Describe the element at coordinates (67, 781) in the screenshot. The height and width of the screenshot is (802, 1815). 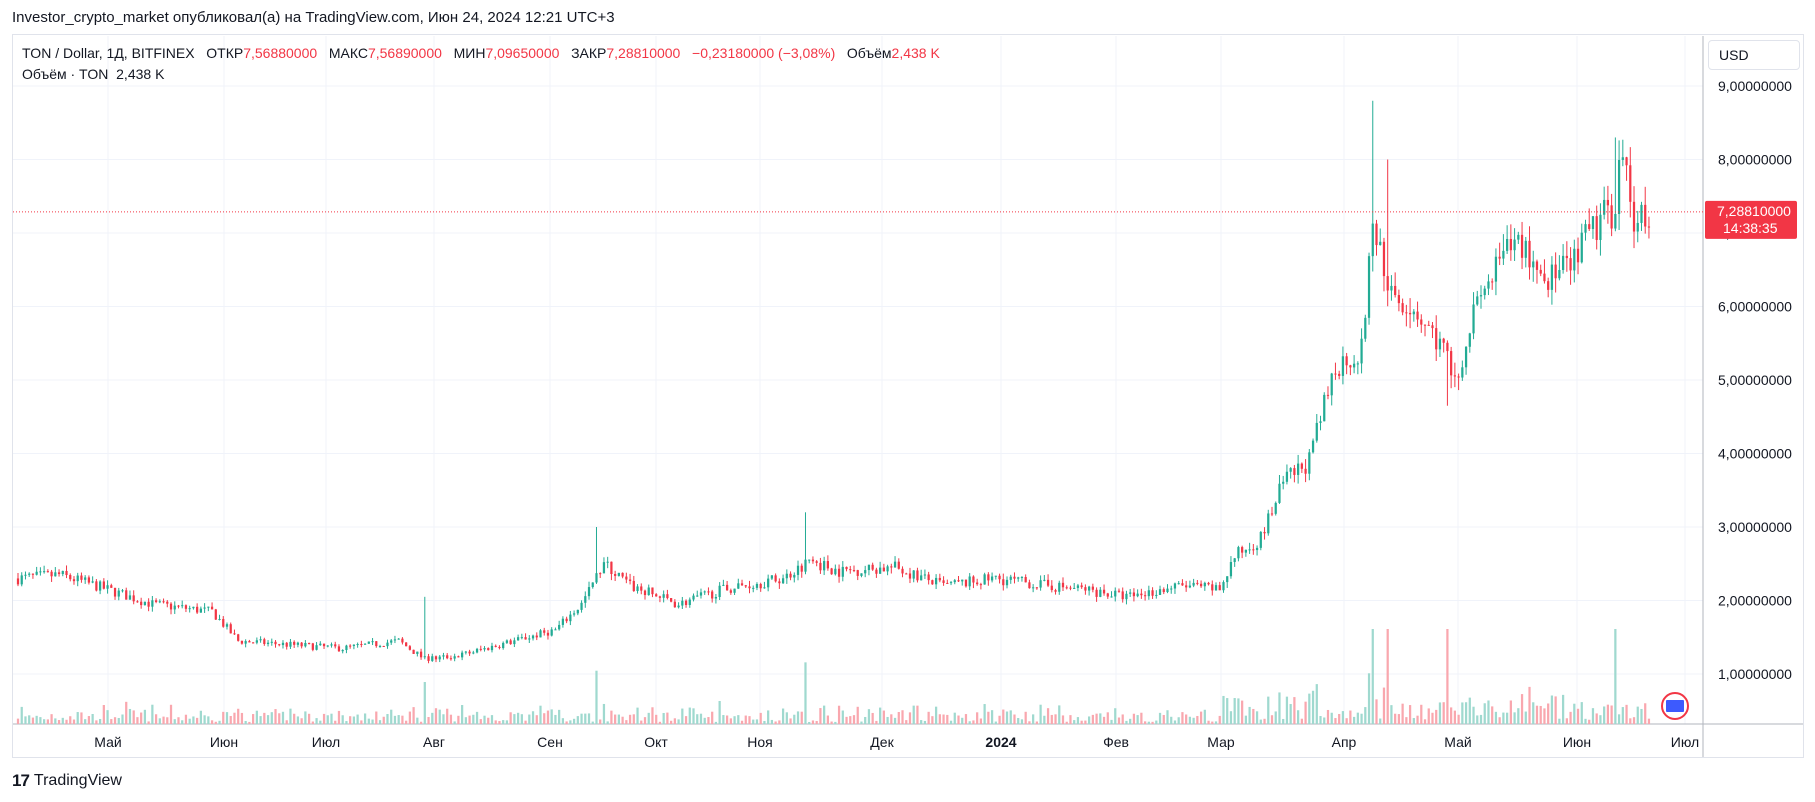
I see `tradingview-logo: 17 TradingView` at that location.